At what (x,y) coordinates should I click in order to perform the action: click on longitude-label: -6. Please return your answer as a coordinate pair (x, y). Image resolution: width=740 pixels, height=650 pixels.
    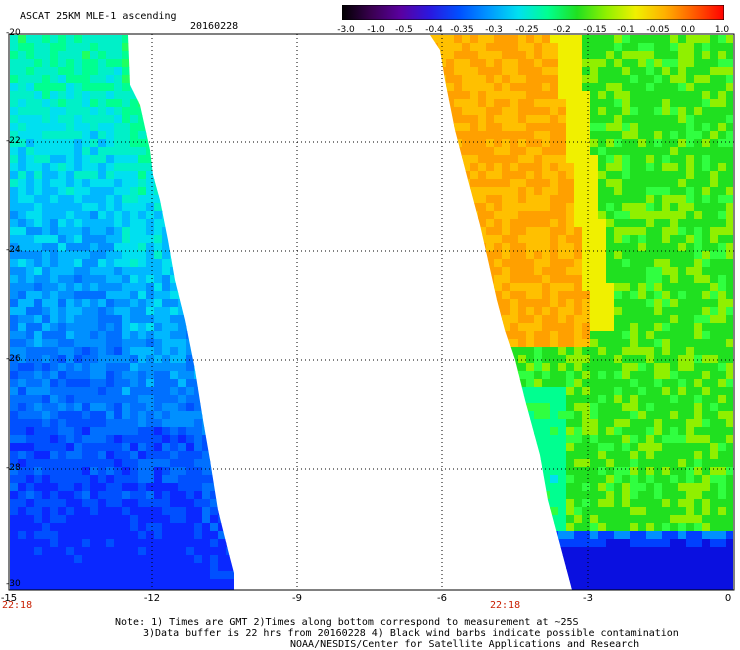
    Looking at the image, I should click on (442, 598).